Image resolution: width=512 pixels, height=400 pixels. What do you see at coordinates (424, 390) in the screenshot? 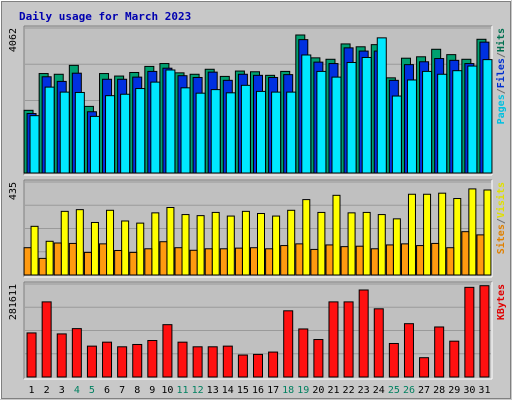
I see `x-tick-label: 27` at bounding box center [424, 390].